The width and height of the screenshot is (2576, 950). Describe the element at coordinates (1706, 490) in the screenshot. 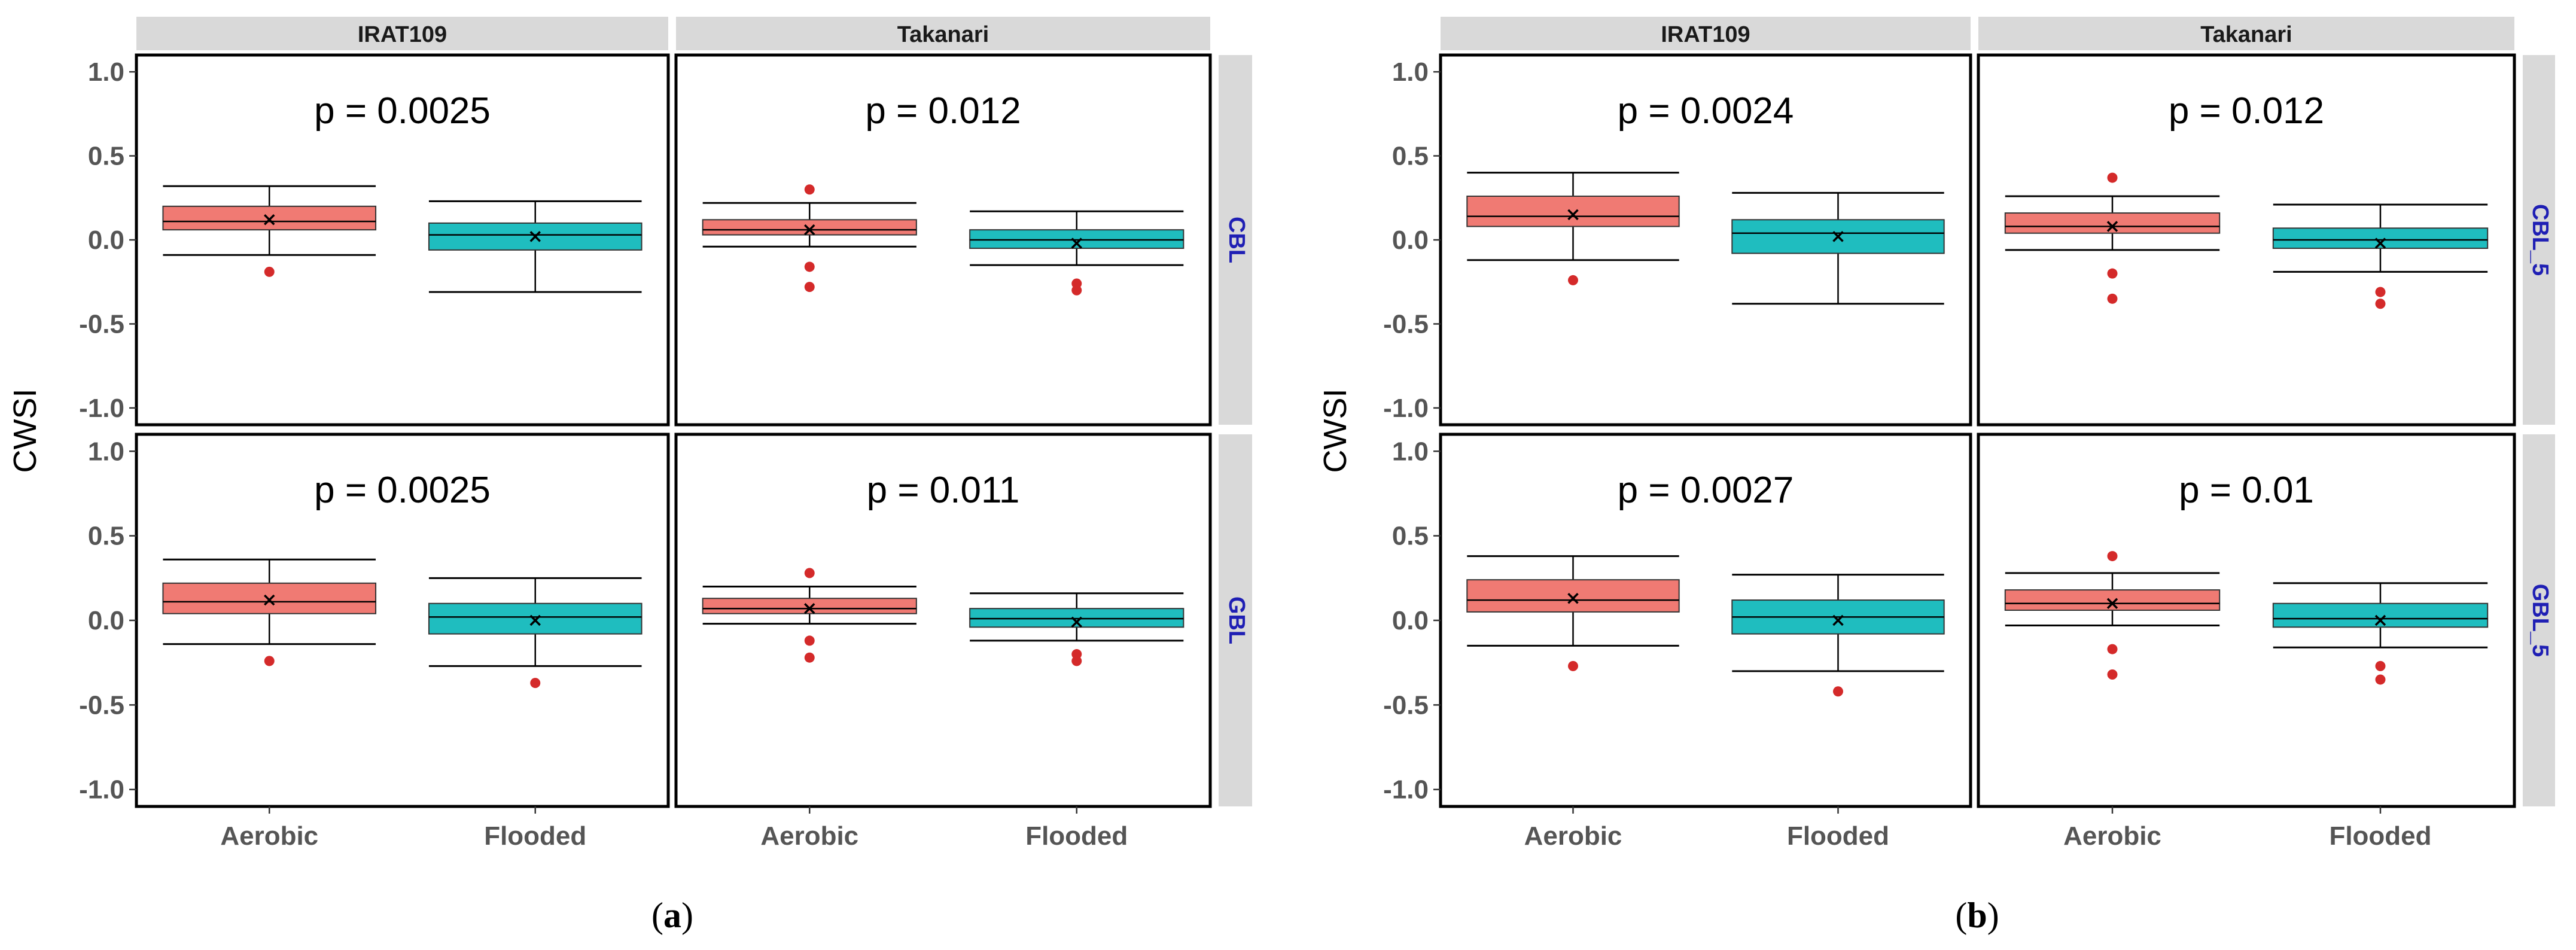

I see `p-value-label: p = 0.0027` at that location.